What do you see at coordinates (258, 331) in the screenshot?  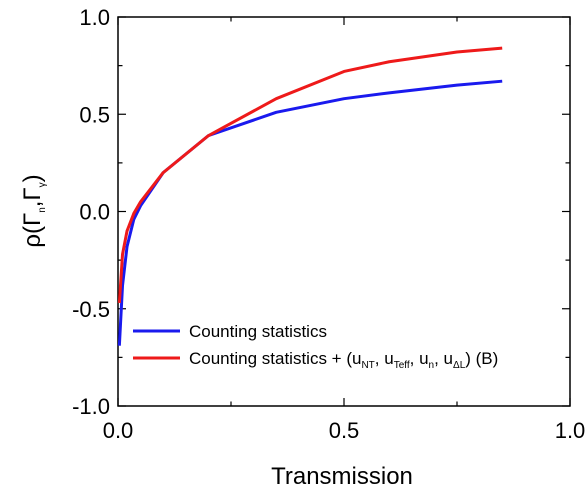 I see `legend-label-counting-statistics: Counting statistics` at bounding box center [258, 331].